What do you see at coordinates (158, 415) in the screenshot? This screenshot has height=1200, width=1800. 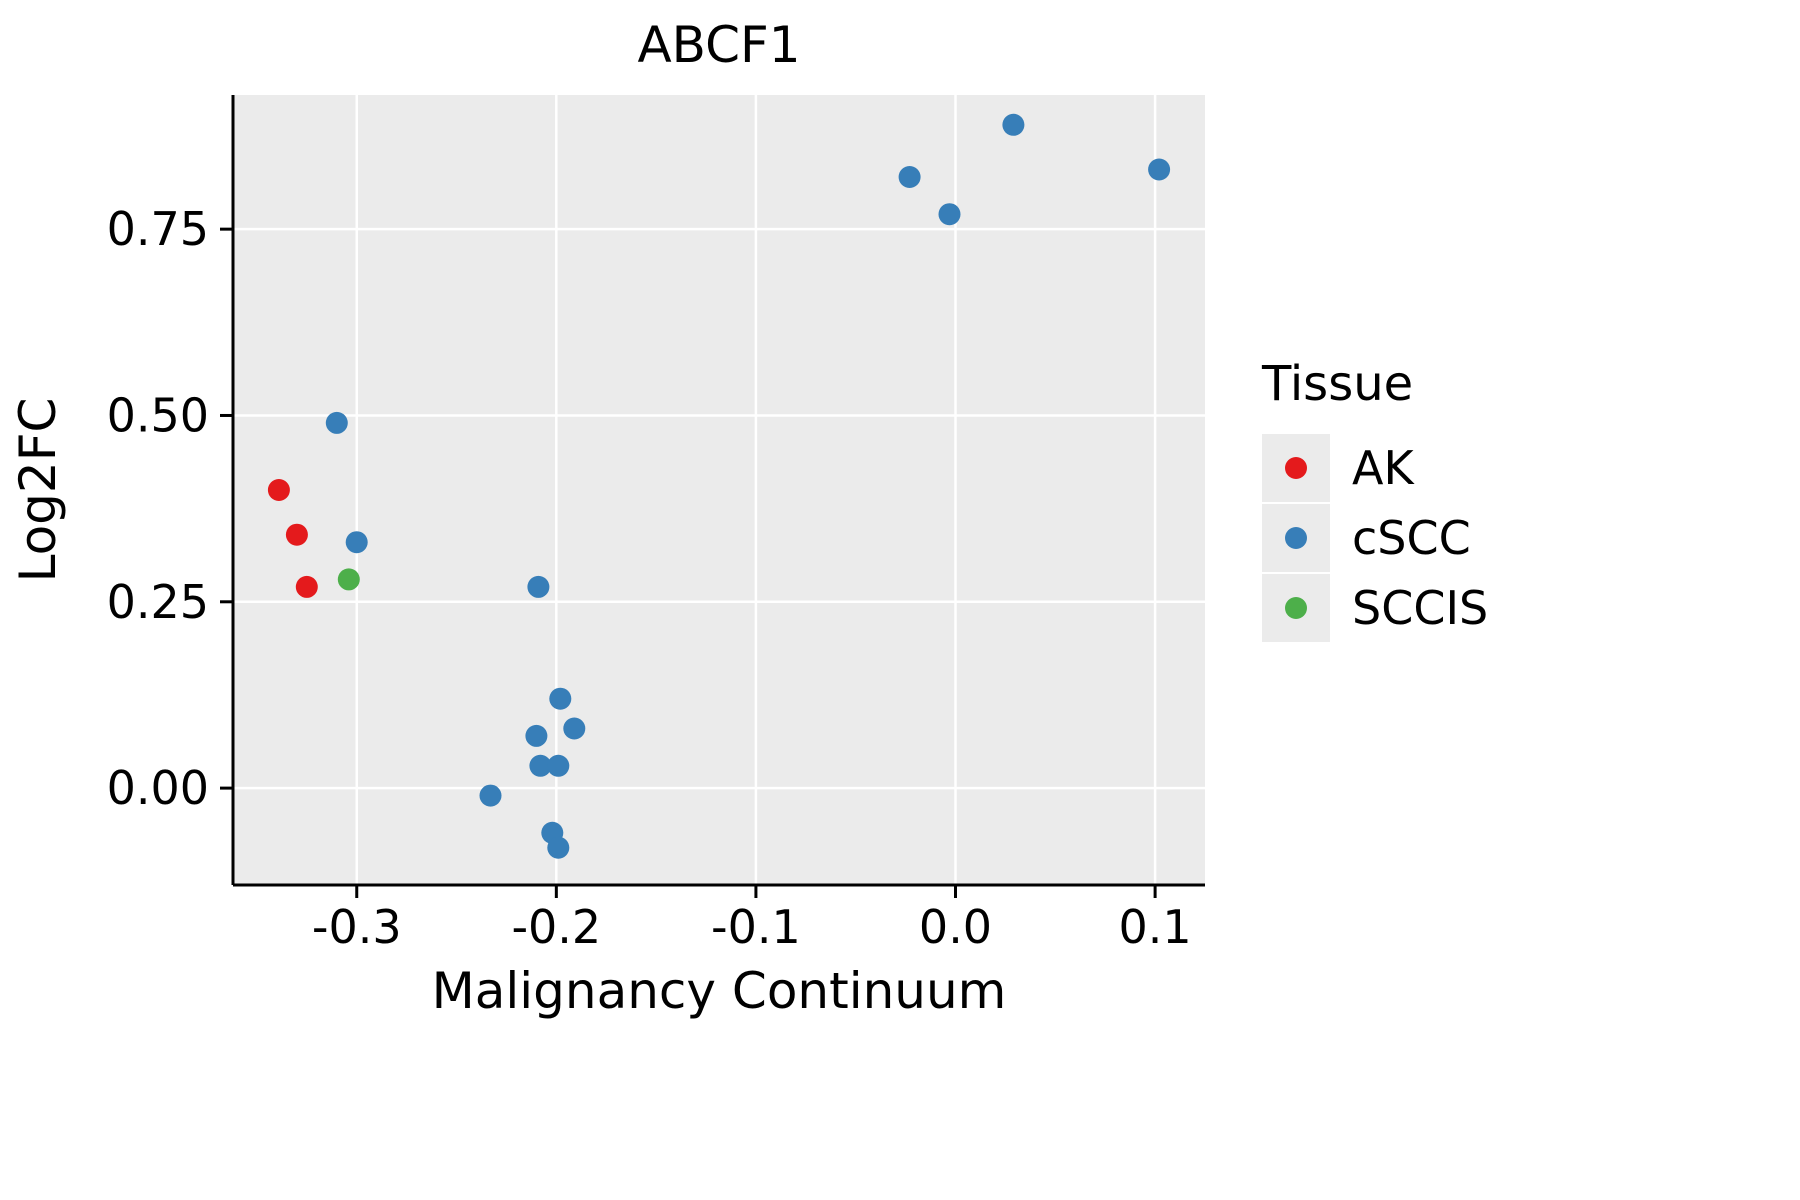 I see `y-tick-label: 0.50` at bounding box center [158, 415].